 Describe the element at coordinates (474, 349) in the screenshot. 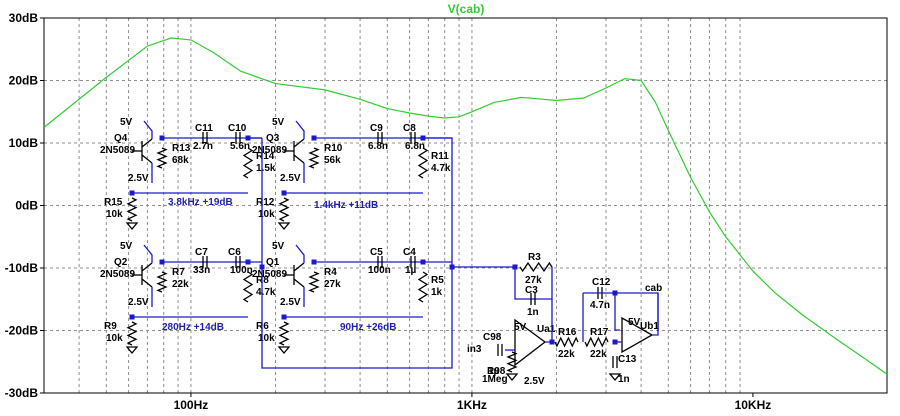

I see `schematic-label: in3` at that location.